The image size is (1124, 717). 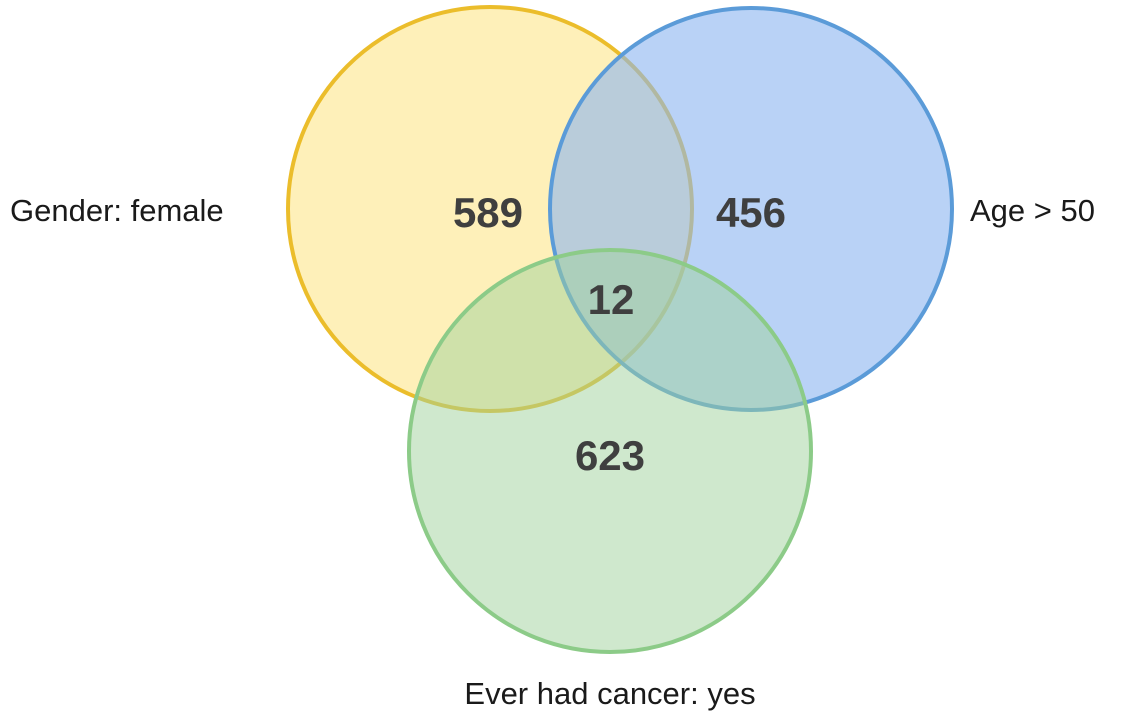 What do you see at coordinates (610, 455) in the screenshot?
I see `count-ever-had-cancer-only: 623` at bounding box center [610, 455].